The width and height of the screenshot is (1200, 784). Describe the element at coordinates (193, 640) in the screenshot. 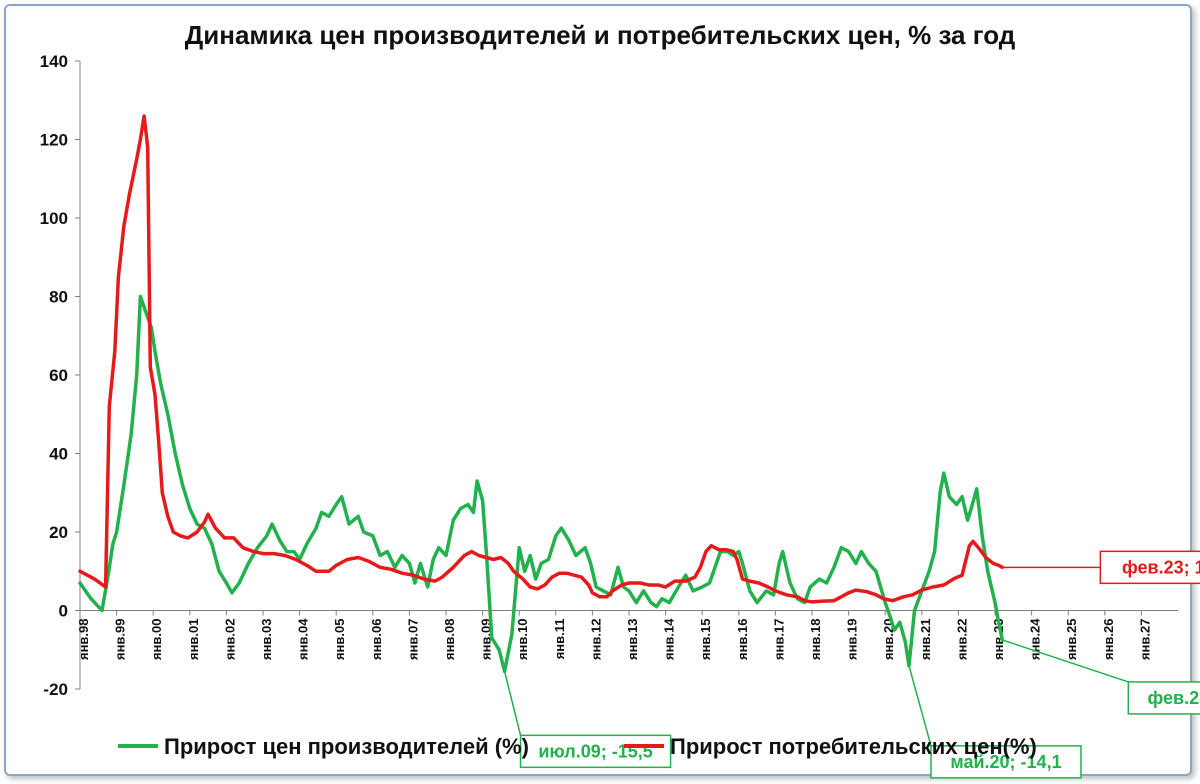

I see `x-tick-label: янв.01` at that location.